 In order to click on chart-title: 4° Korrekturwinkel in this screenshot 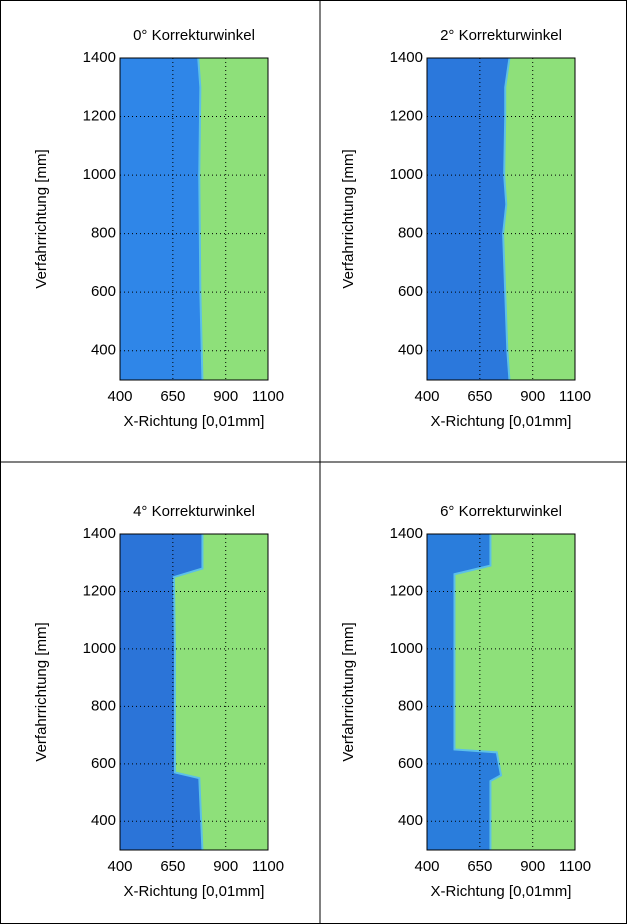, I will do `click(194, 511)`.